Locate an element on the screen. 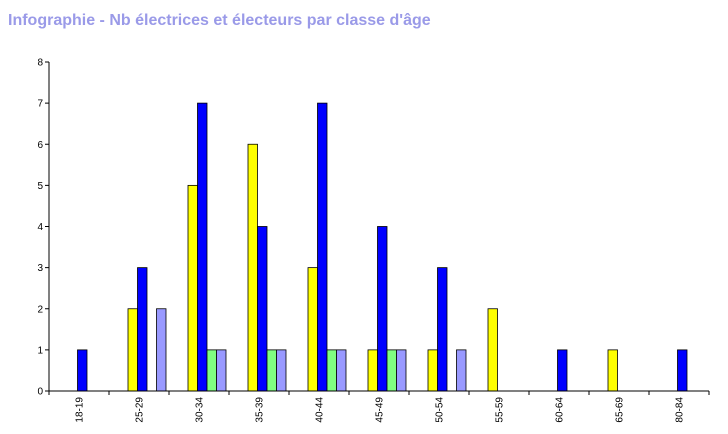 The image size is (728, 434). bar-35-39-s3 is located at coordinates (271, 370).